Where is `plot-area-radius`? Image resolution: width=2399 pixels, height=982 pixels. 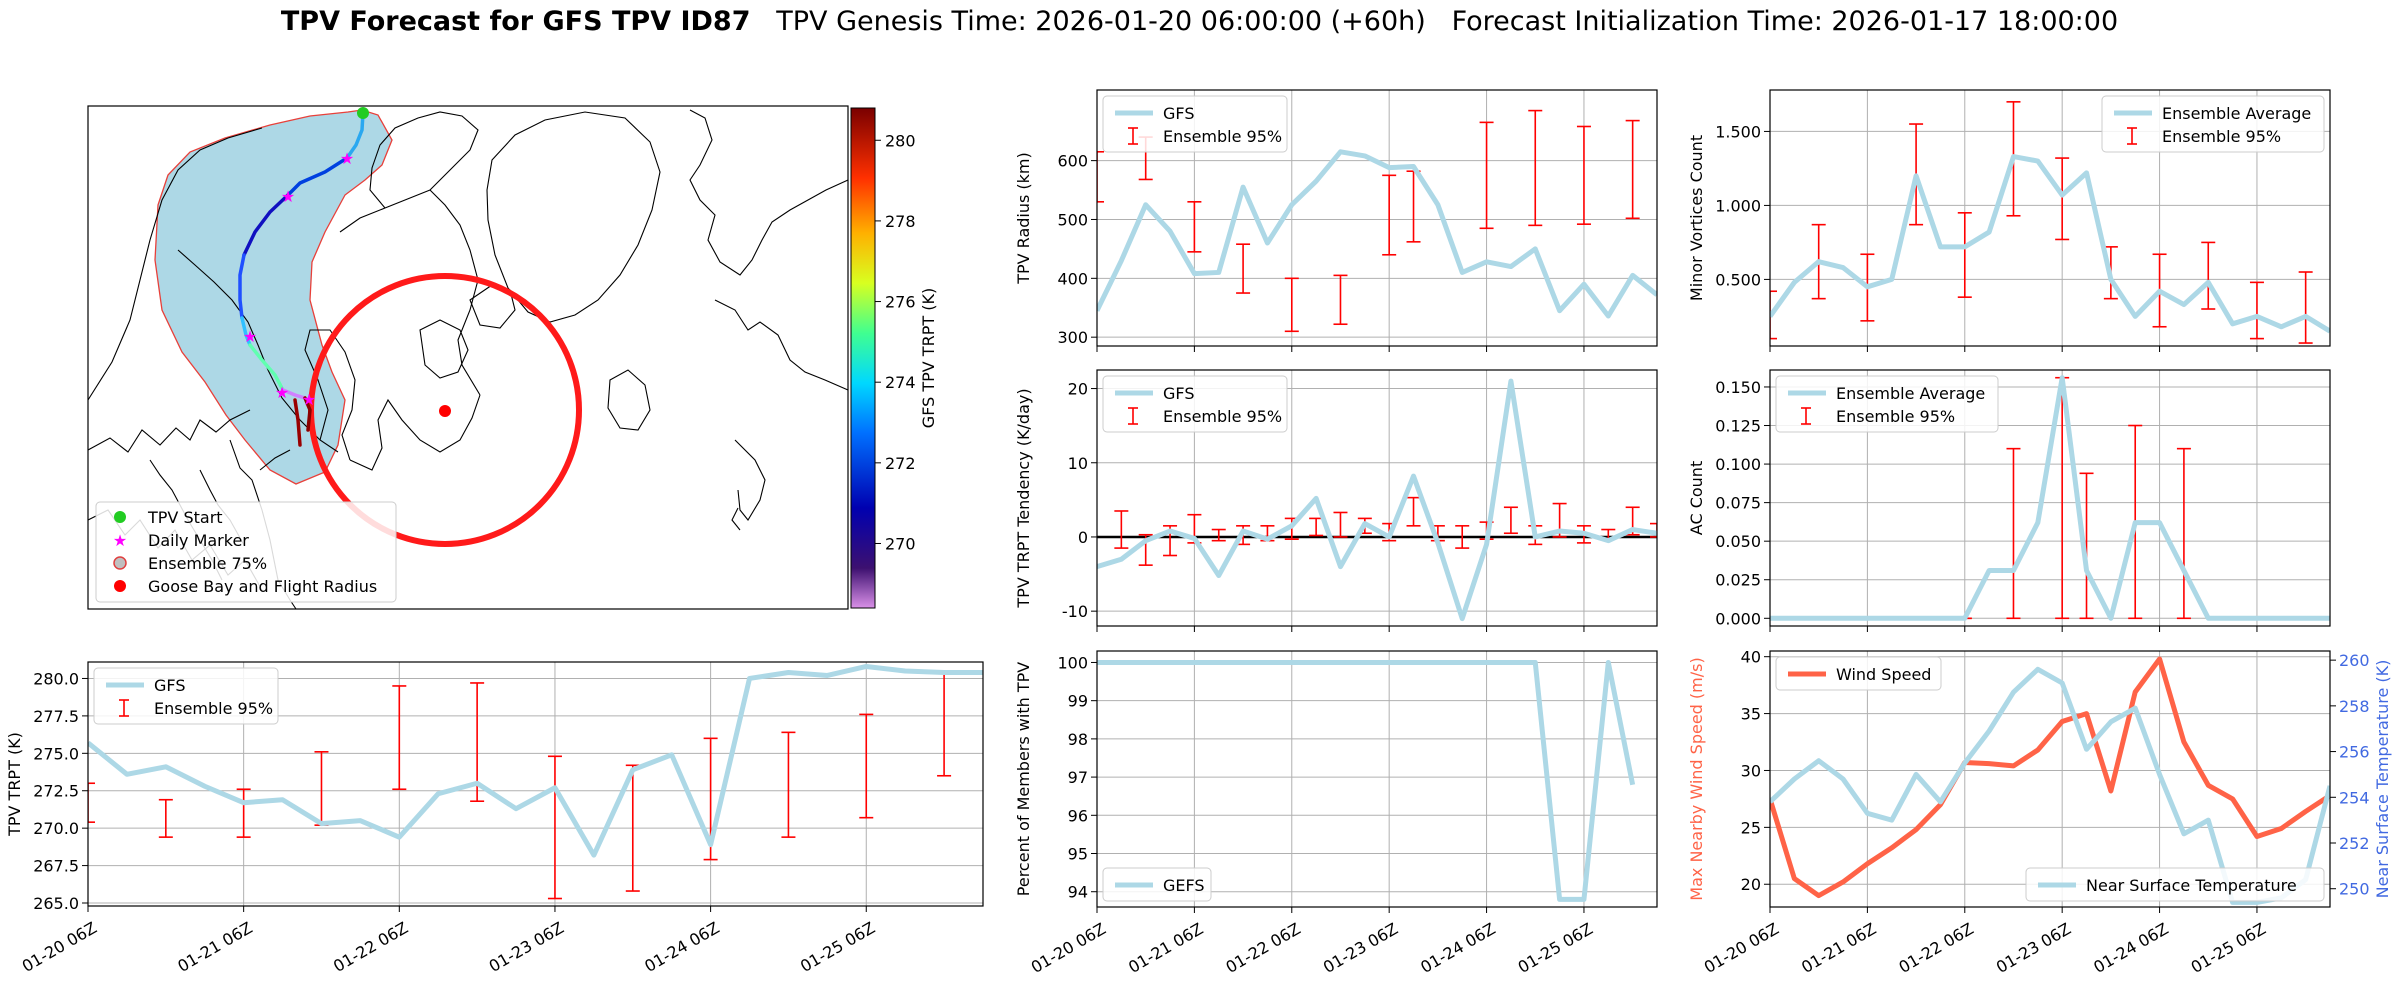
plot-area-radius is located at coordinates (1377, 221).